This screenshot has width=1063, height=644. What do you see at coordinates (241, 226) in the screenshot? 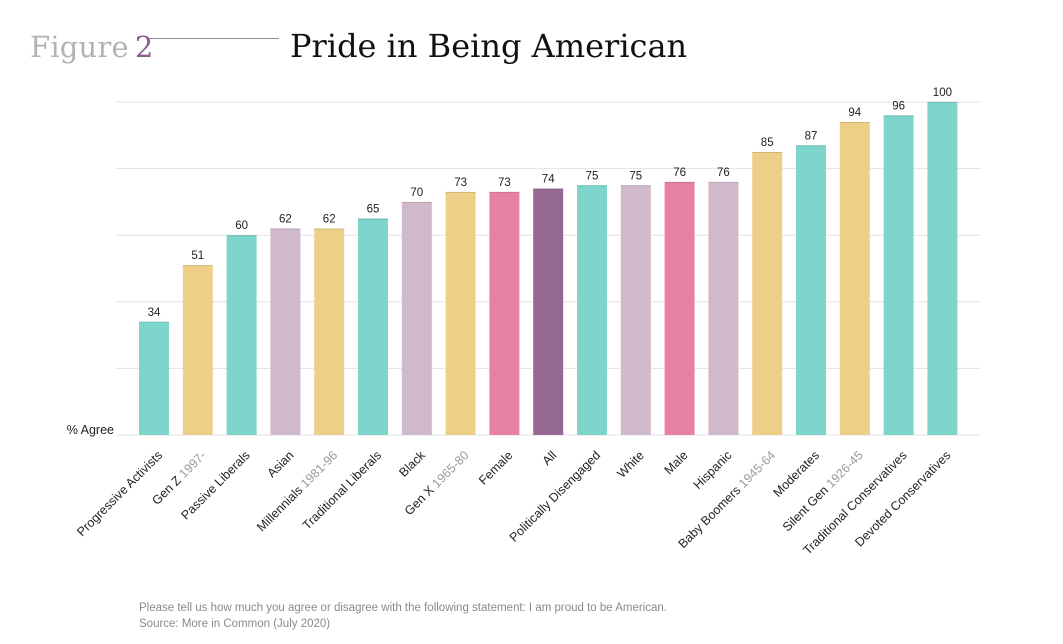
I see `data-label: 60` at bounding box center [241, 226].